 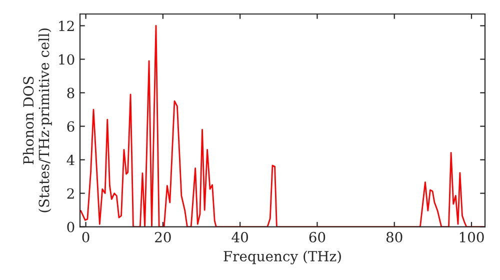 I want to click on y-tick-label: 6, so click(x=70, y=126).